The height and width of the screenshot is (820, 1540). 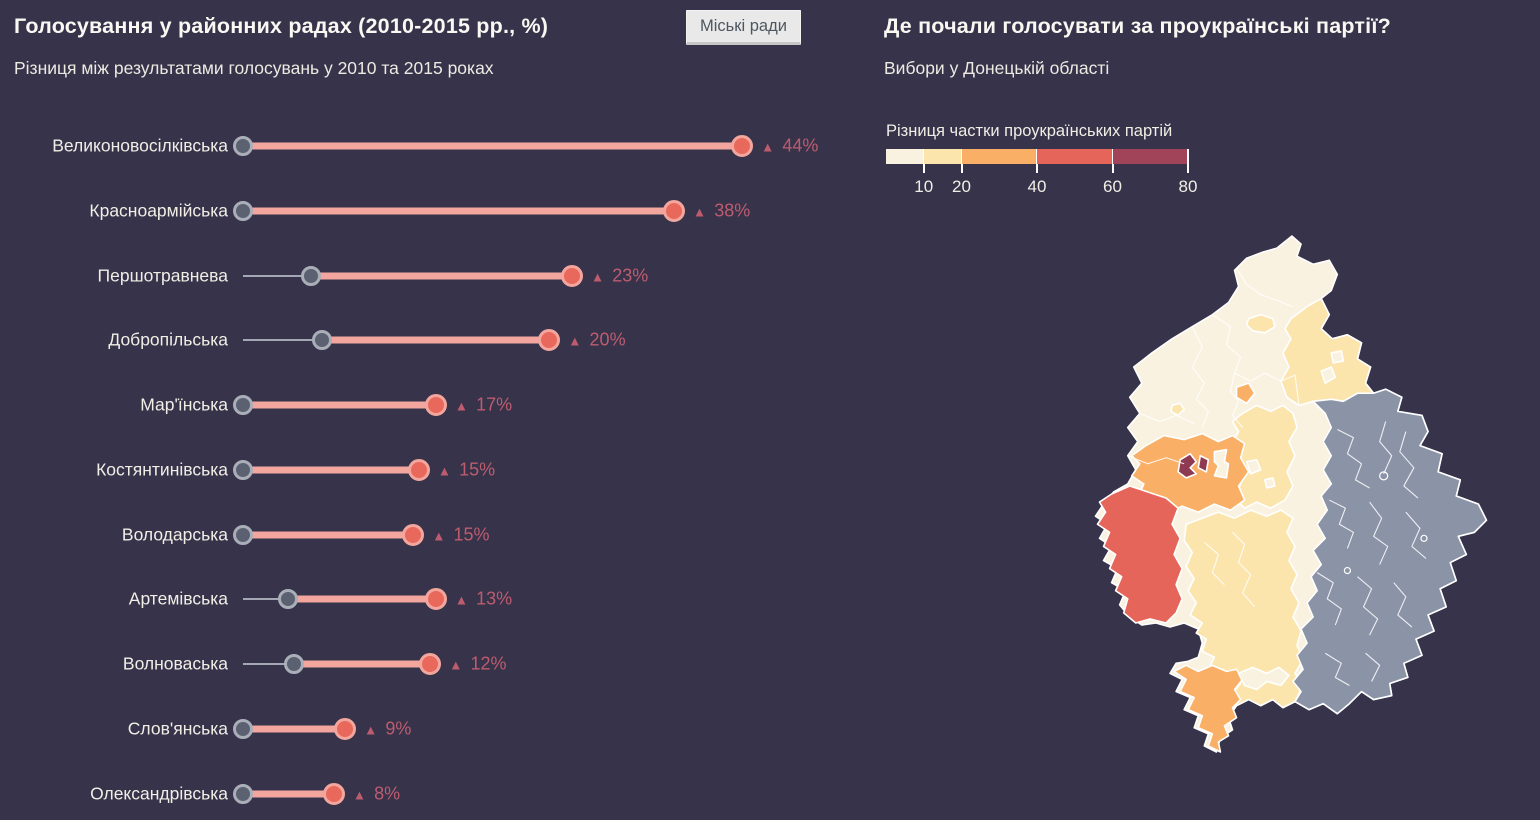 What do you see at coordinates (435, 599) in the screenshot?
I see `chart-row: Артемівська ▲ 13%` at bounding box center [435, 599].